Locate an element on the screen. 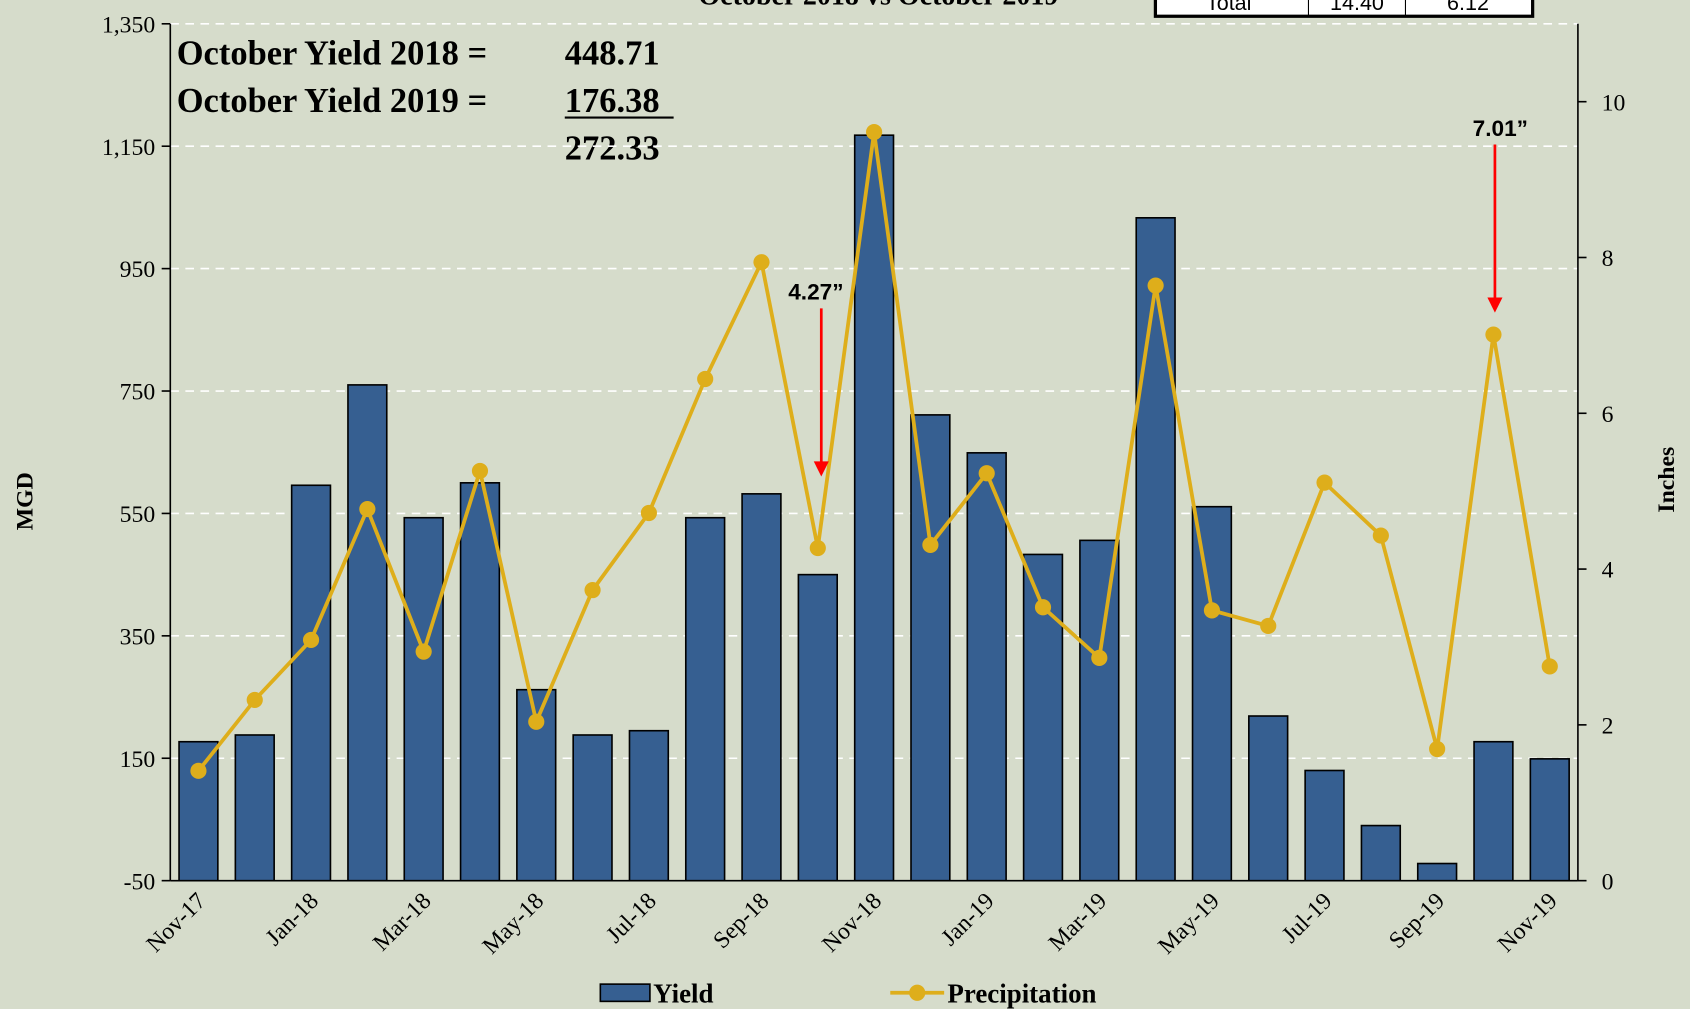  x-tick-label: Nov-17 is located at coordinates (177, 923).